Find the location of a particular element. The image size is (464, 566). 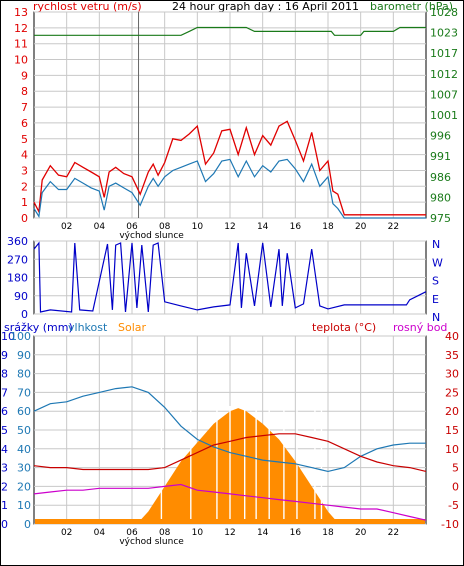

wind-direction-line is located at coordinates (230, 277).